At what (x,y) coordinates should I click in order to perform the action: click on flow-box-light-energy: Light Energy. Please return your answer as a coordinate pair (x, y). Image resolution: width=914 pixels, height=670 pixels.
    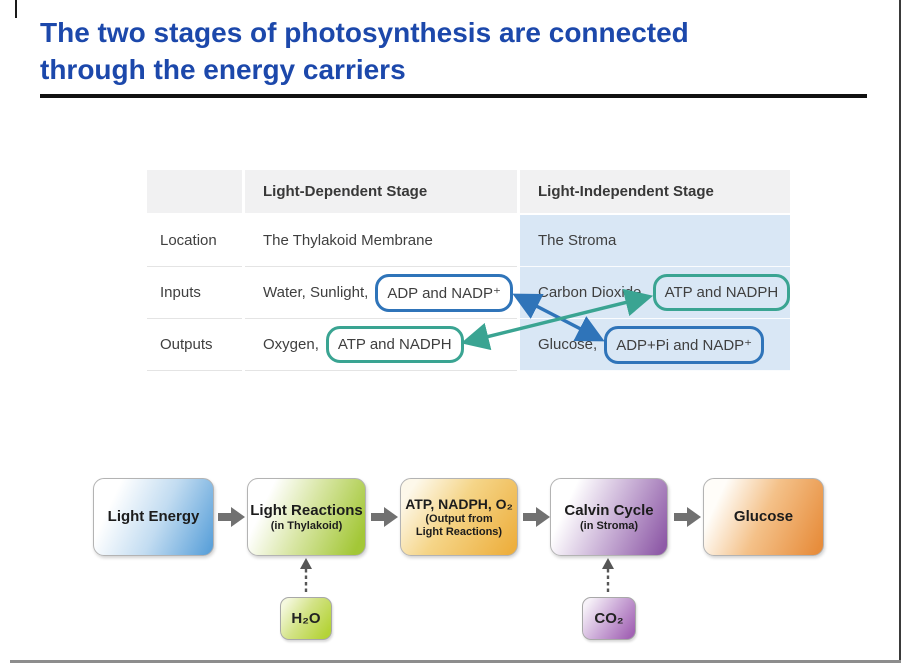
    Looking at the image, I should click on (153, 517).